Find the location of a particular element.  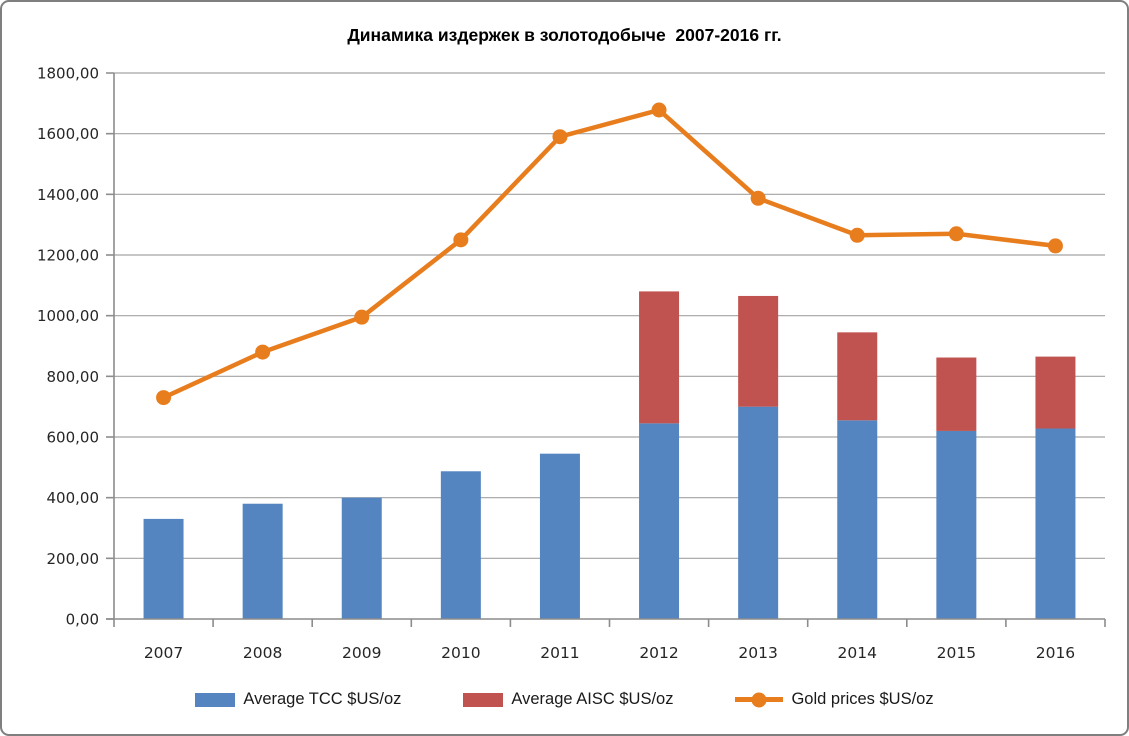

y-axis-label-200: 200,00 is located at coordinates (73, 559).